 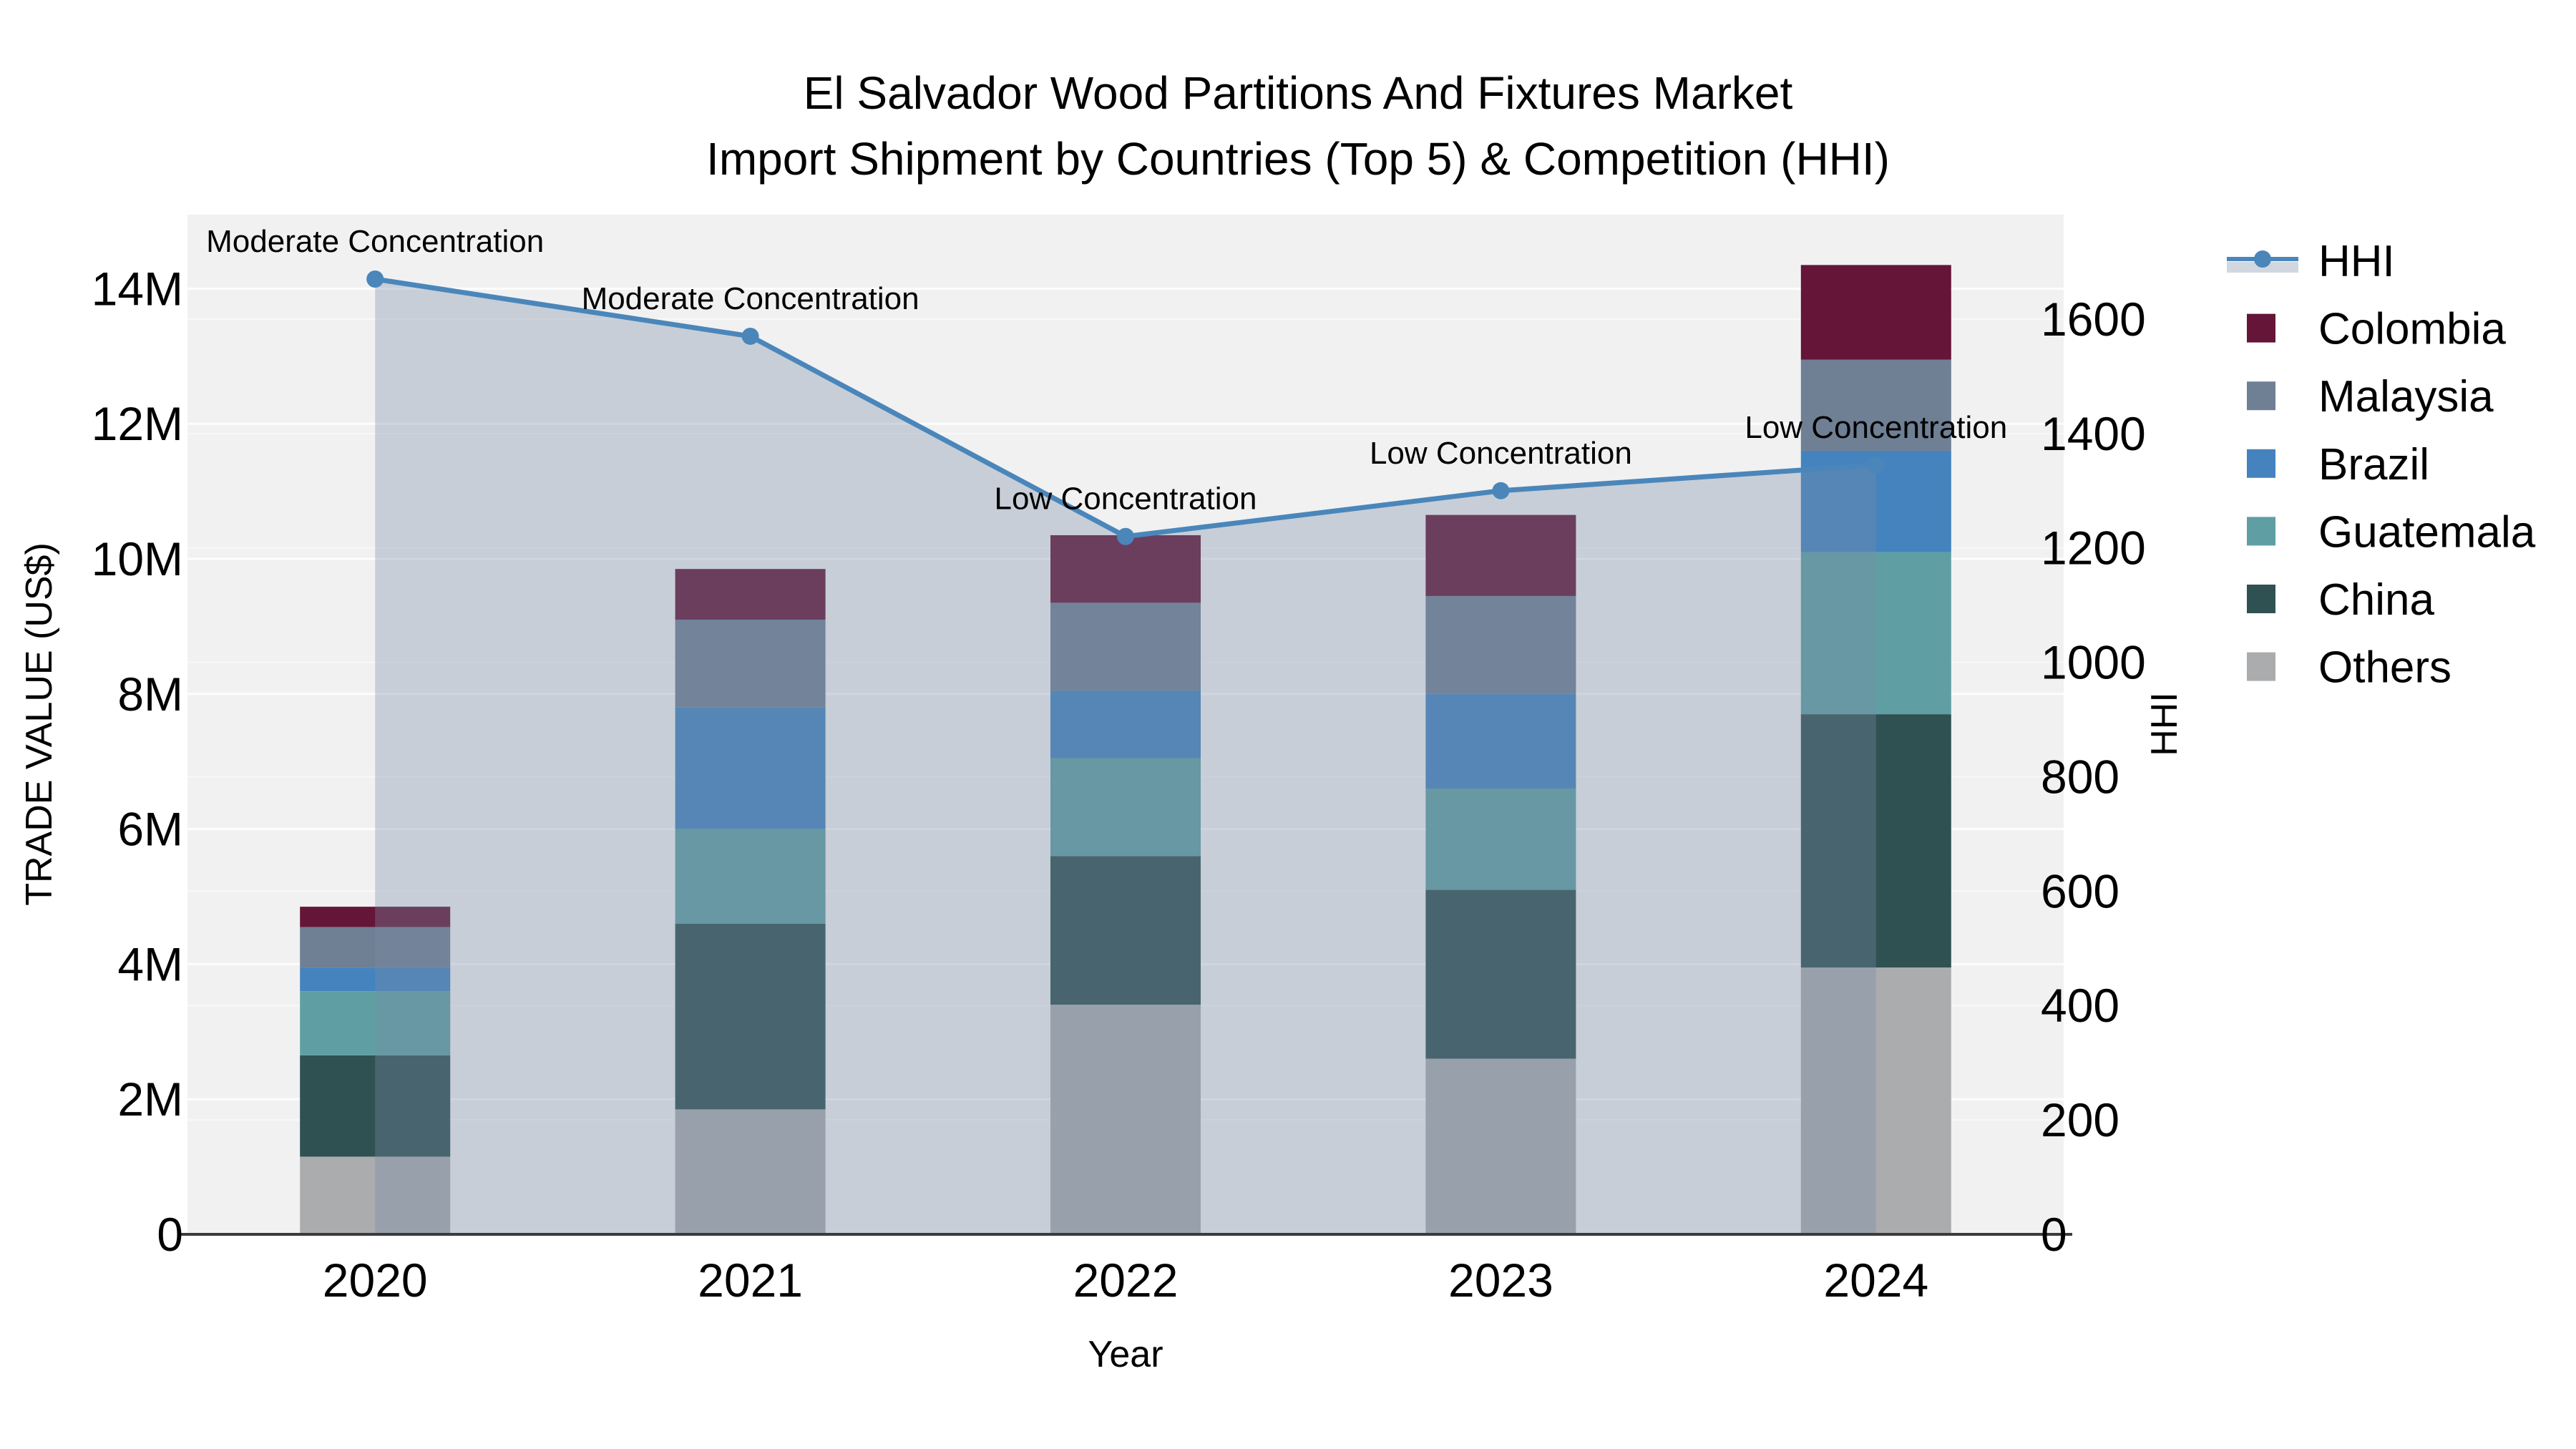 I want to click on annotation-2021: Moderate Concentration, so click(x=750, y=298).